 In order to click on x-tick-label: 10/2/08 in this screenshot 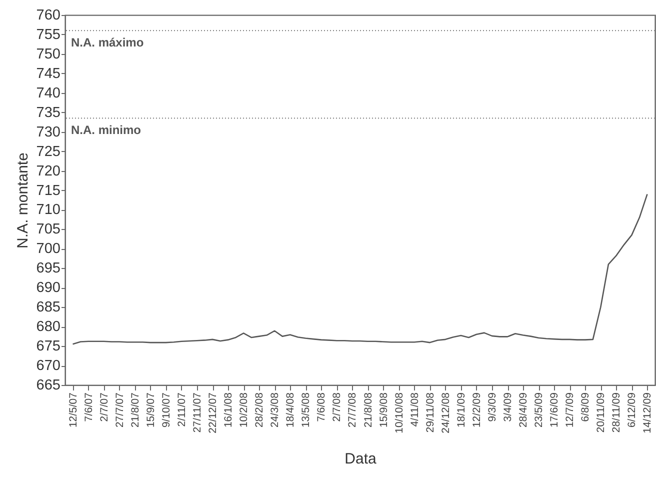, I will do `click(244, 410)`.